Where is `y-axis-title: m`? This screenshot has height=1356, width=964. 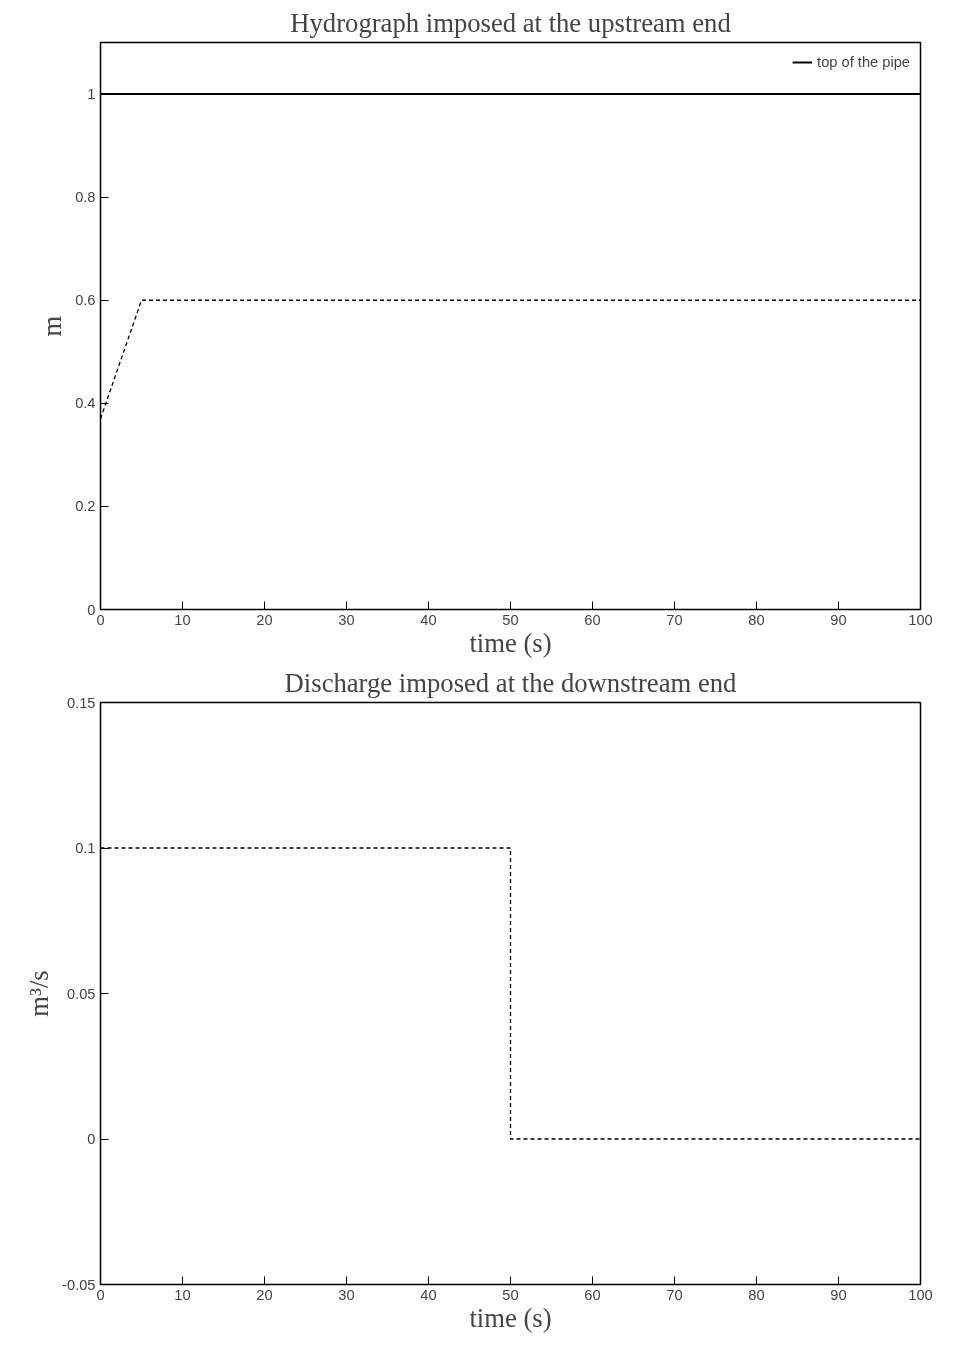
y-axis-title: m is located at coordinates (52, 326).